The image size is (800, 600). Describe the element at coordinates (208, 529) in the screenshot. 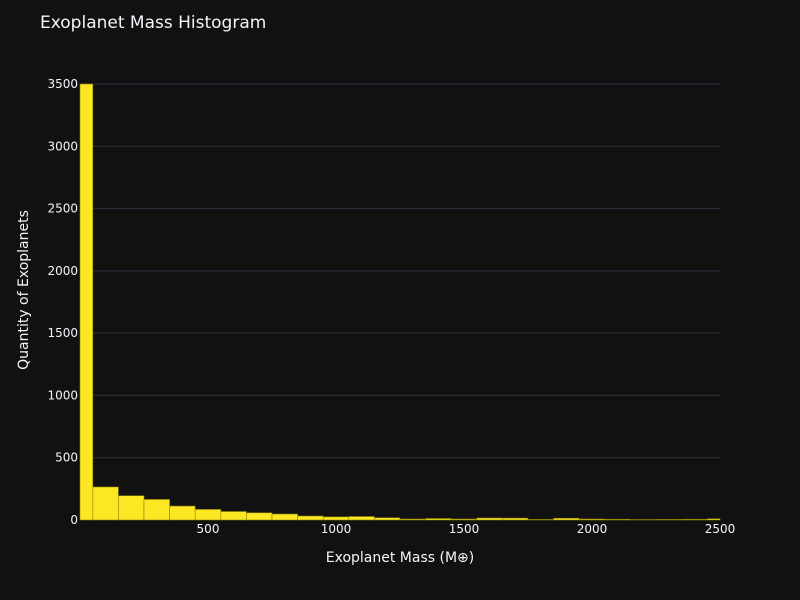

I see `x-tick-label: 500` at that location.